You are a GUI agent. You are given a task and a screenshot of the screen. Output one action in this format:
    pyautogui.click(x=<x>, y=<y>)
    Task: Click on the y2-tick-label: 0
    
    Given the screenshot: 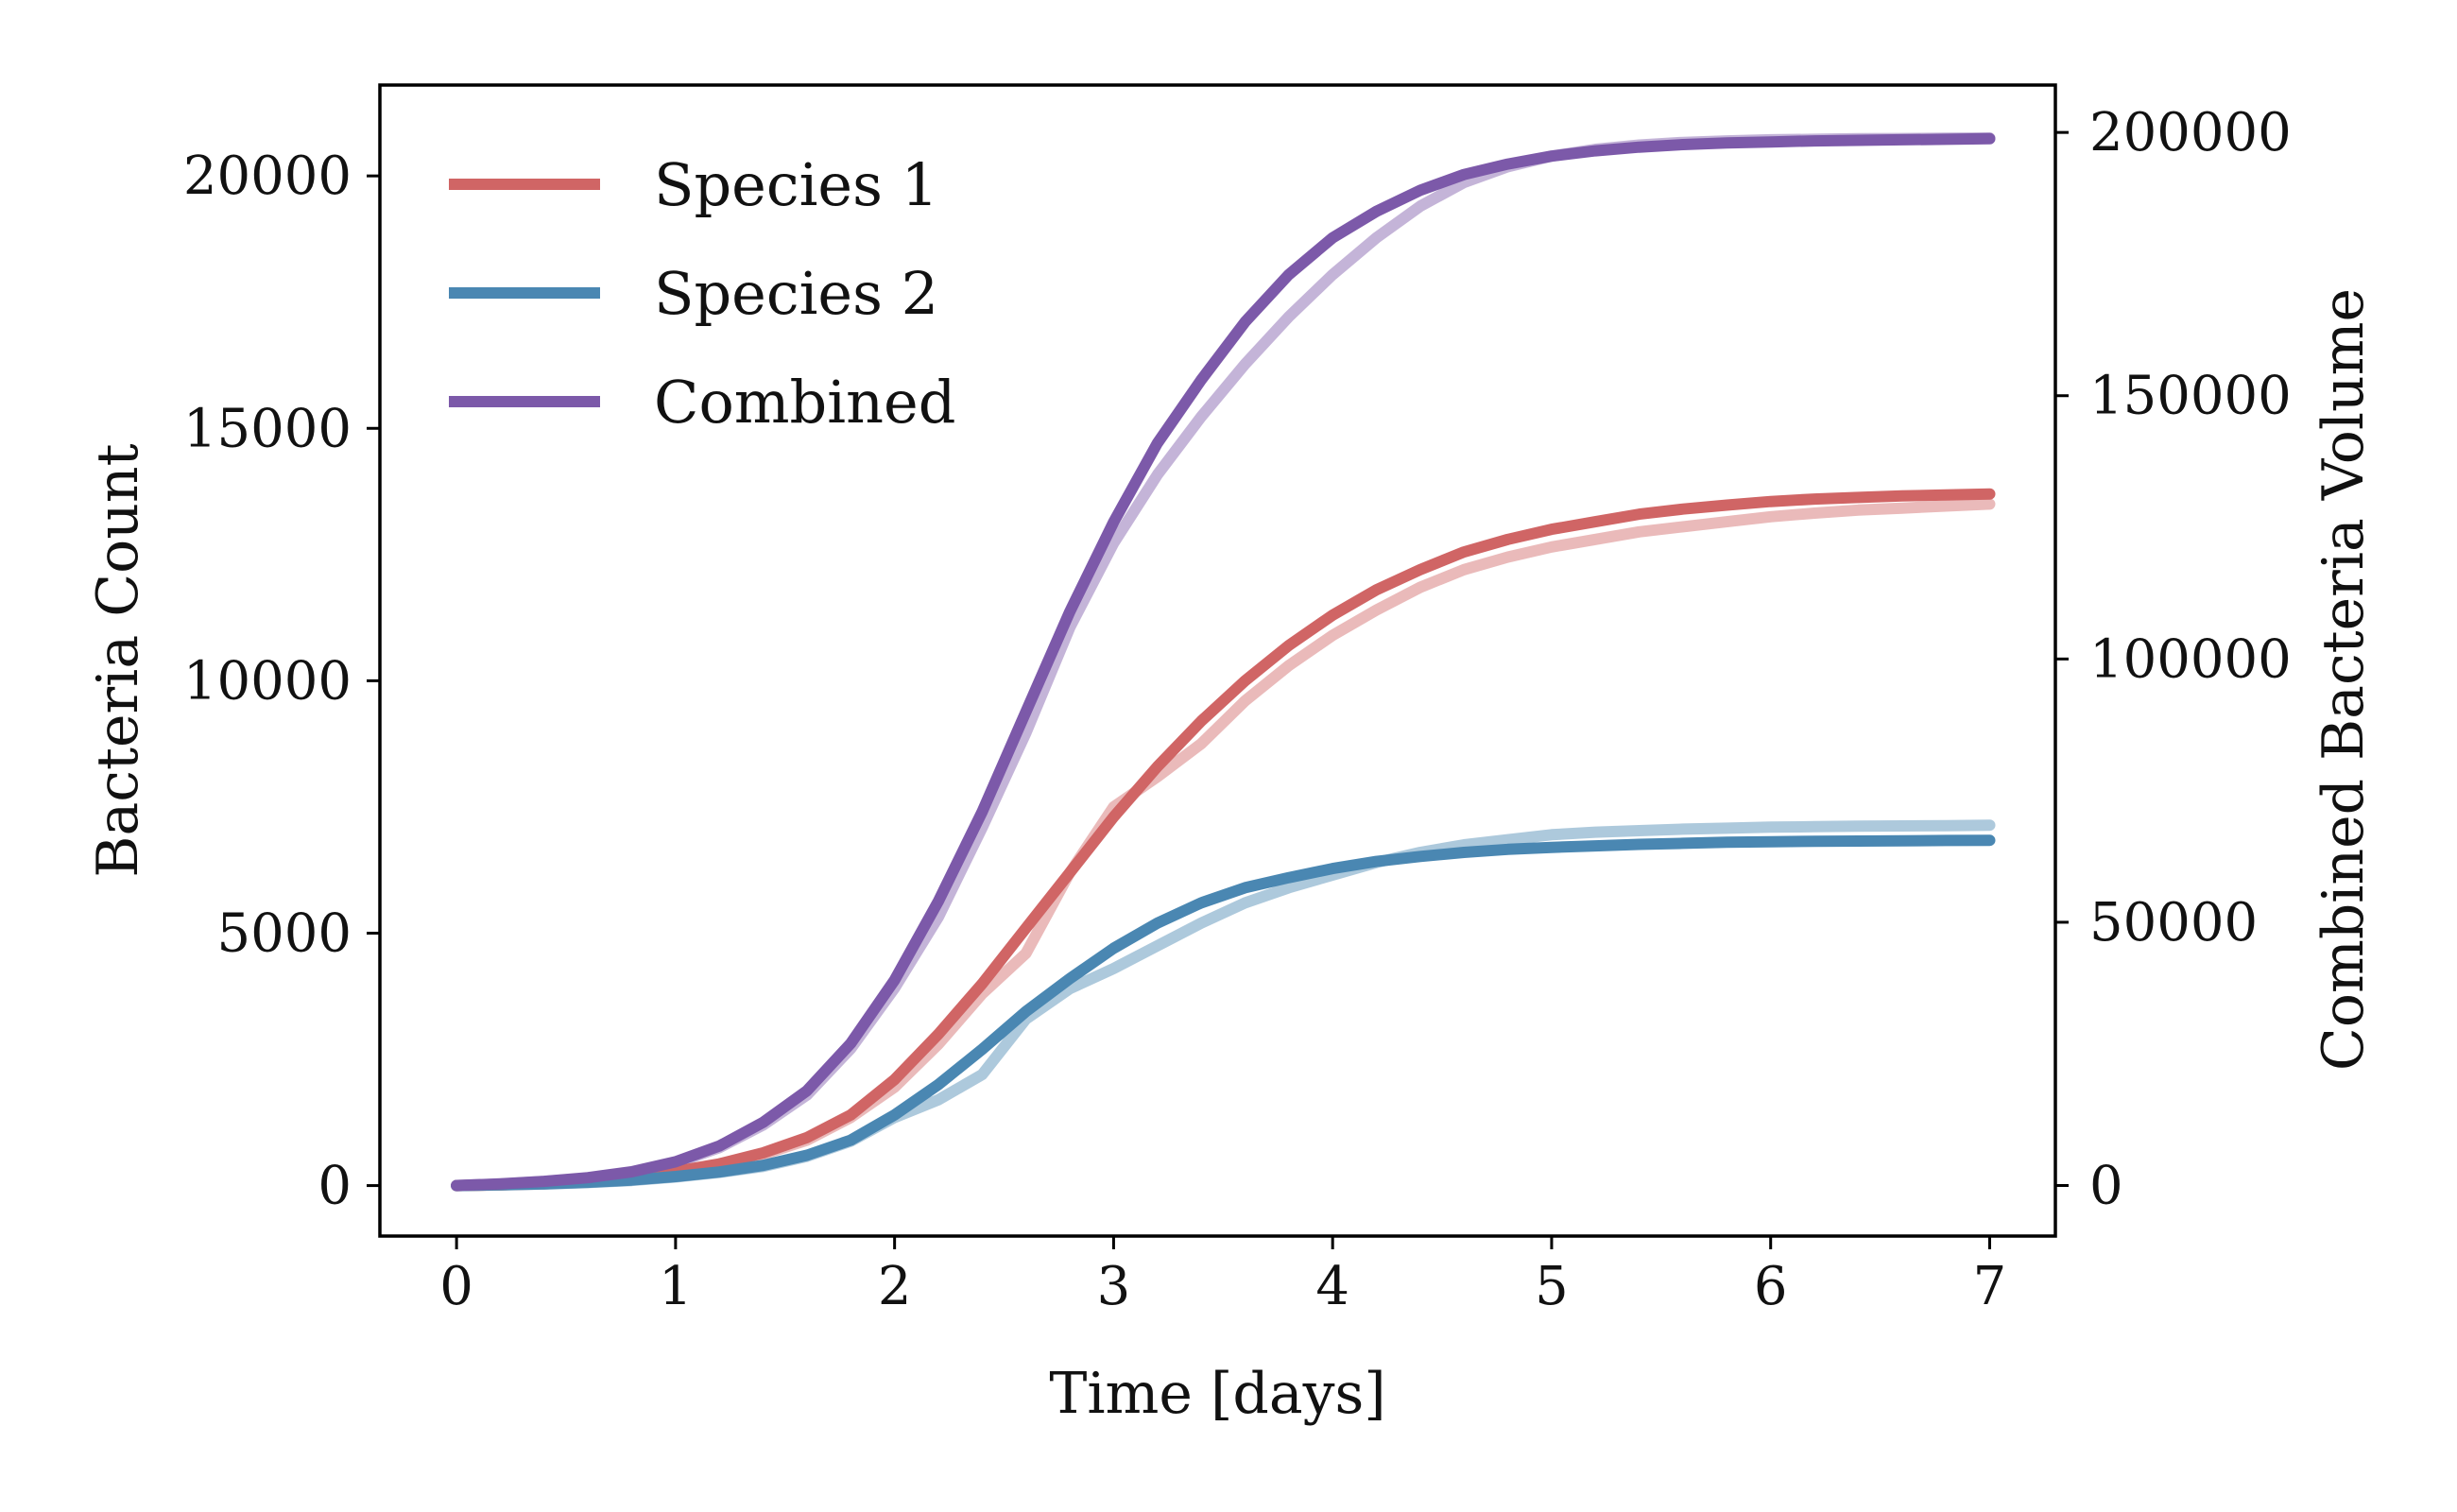 What is the action you would take?
    pyautogui.click(x=2106, y=1186)
    